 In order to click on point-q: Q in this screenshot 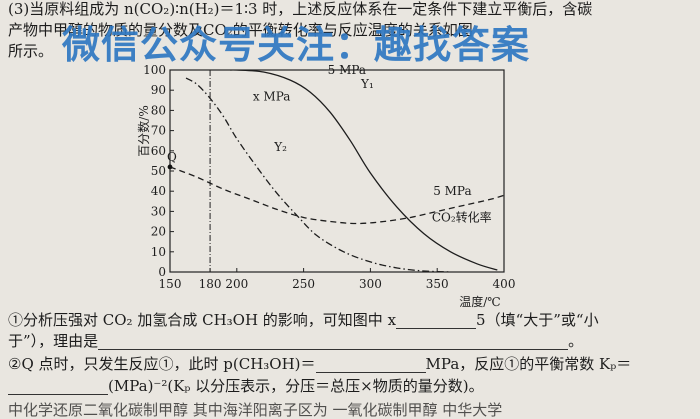, I will do `click(172, 160)`.